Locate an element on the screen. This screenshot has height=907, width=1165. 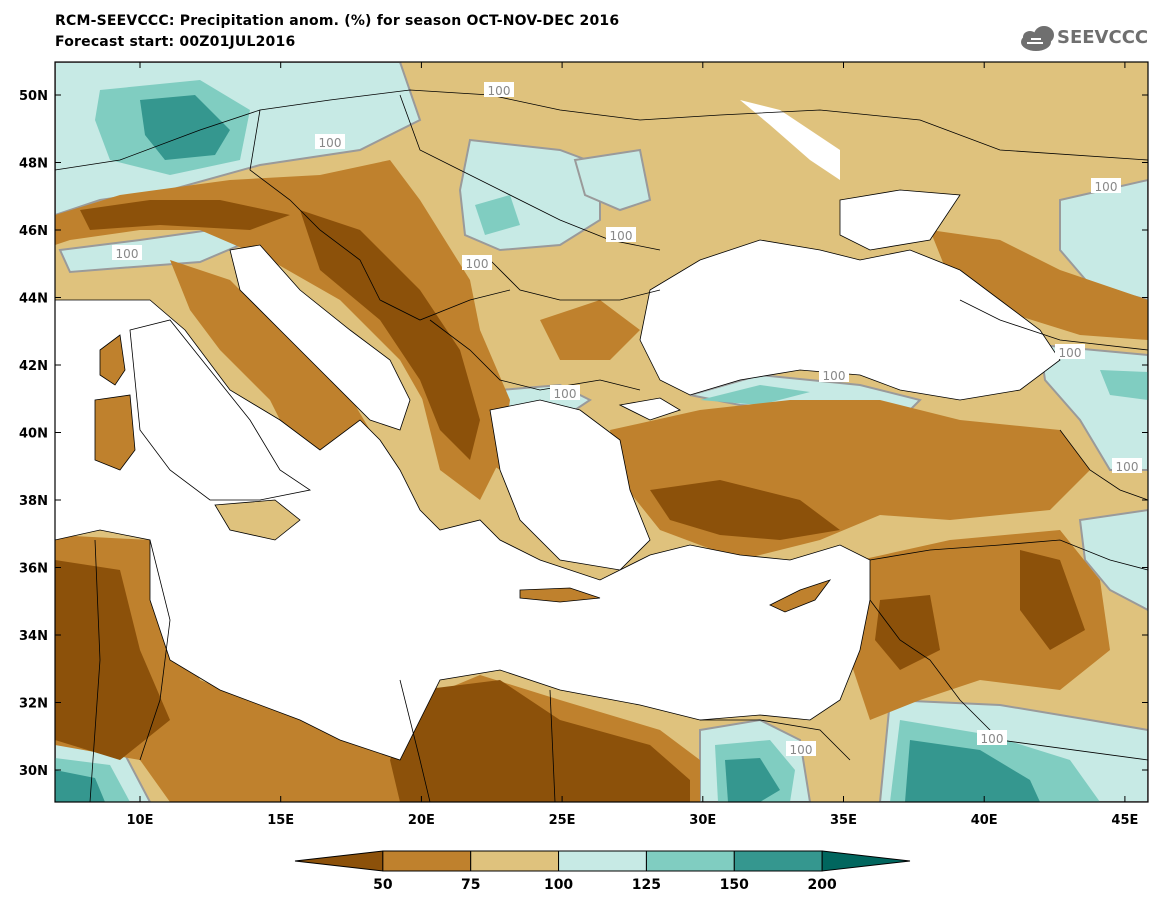
colorbar-label: 200 is located at coordinates (822, 885).